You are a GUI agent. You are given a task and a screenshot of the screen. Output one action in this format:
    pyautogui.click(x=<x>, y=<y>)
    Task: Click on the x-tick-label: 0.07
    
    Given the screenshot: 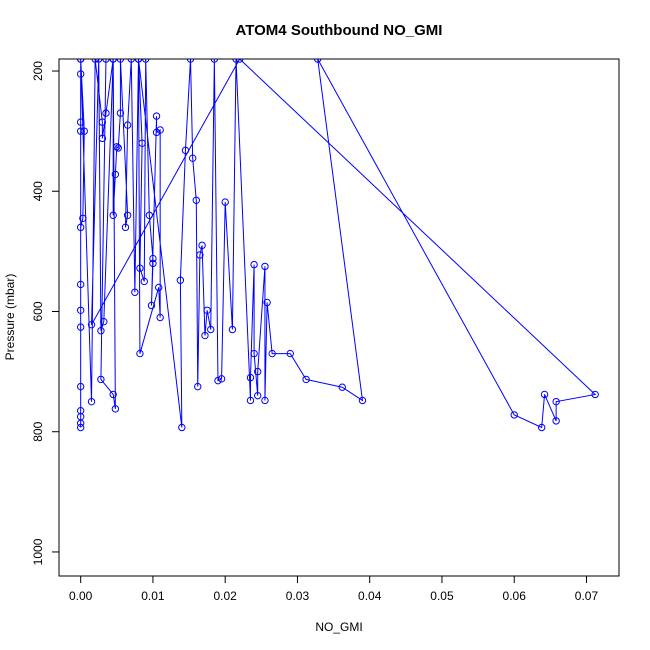 What is the action you would take?
    pyautogui.click(x=587, y=596)
    